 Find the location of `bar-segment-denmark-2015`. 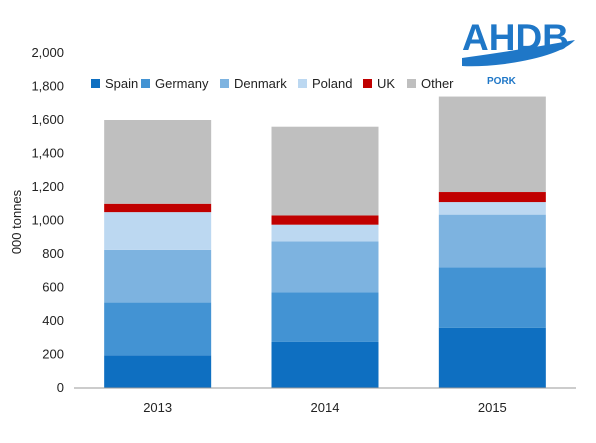

bar-segment-denmark-2015 is located at coordinates (492, 241).